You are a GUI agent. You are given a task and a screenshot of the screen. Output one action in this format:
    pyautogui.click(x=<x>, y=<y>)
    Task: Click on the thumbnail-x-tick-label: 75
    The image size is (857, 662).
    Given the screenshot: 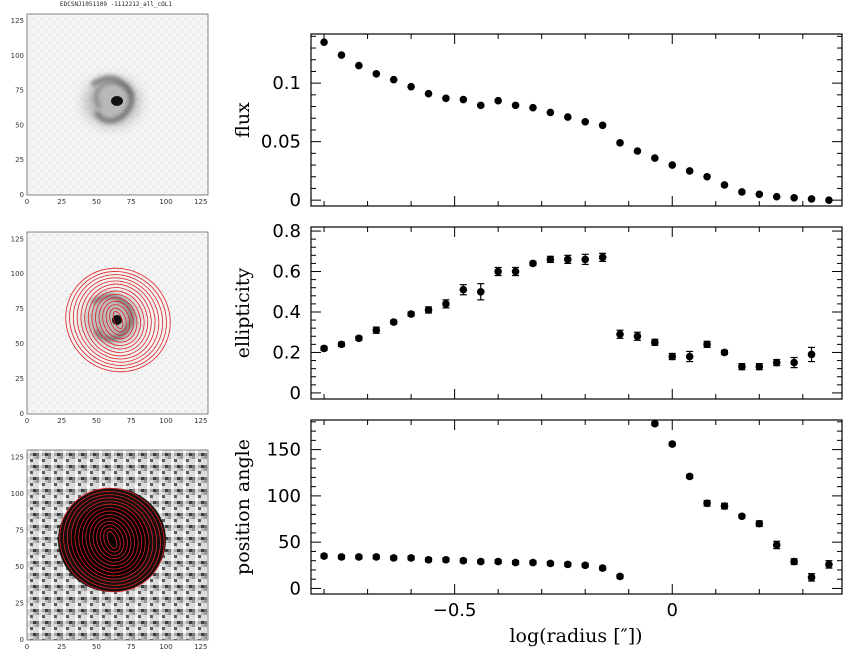 What is the action you would take?
    pyautogui.click(x=131, y=202)
    